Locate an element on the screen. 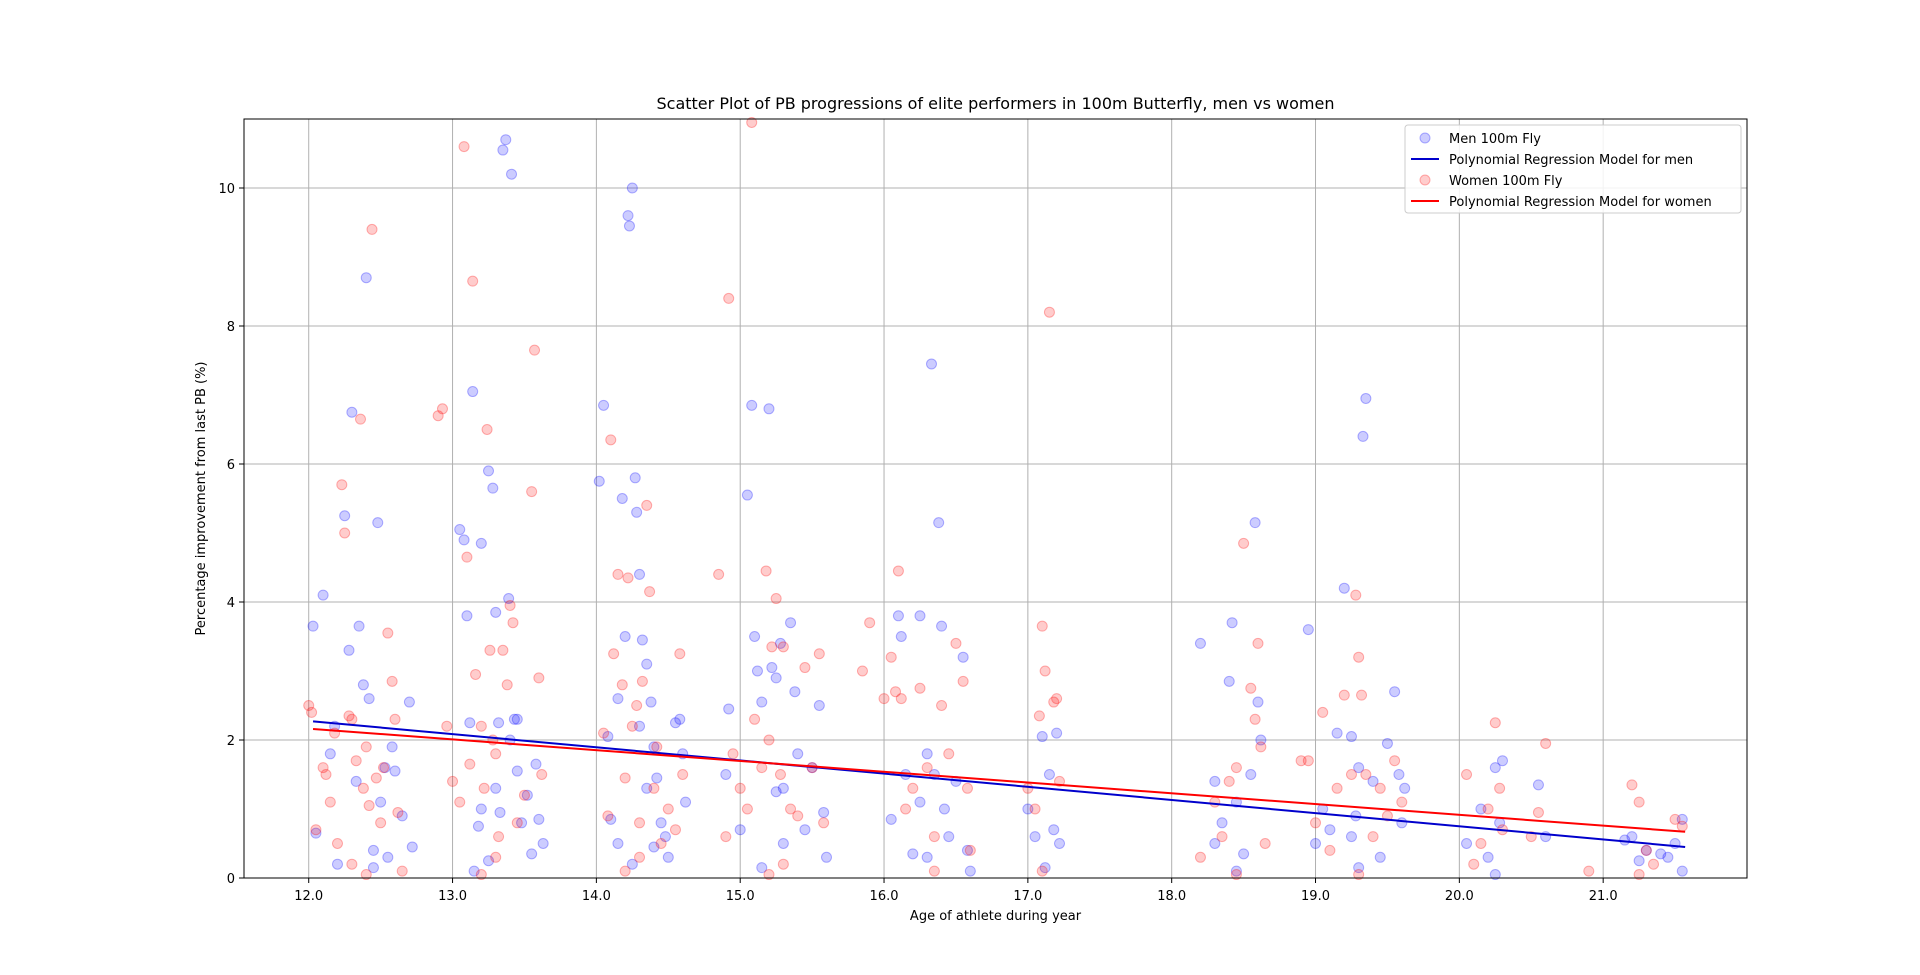 The height and width of the screenshot is (975, 1920). x-axis-label: Age of athlete during year is located at coordinates (996, 916).